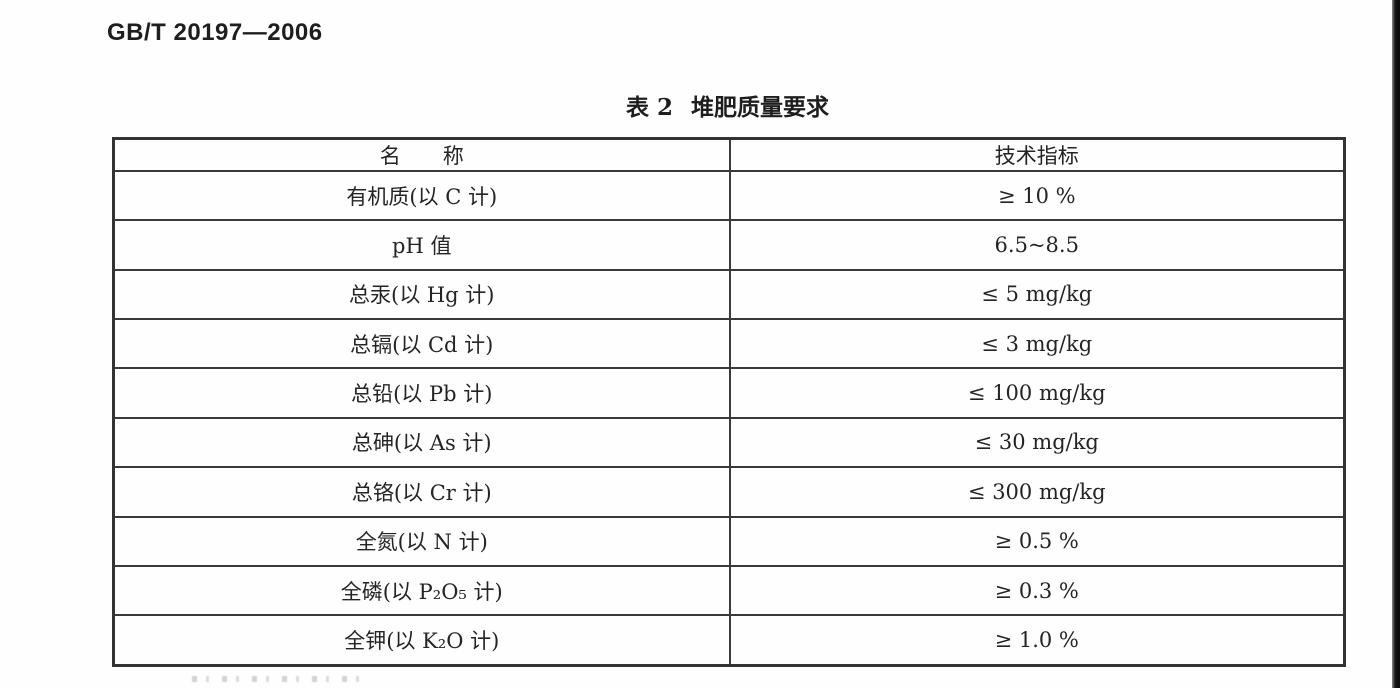 The height and width of the screenshot is (688, 1400). Describe the element at coordinates (1037, 344) in the screenshot. I see `indicator-value-cell: ≤ 3 mg/kg` at that location.